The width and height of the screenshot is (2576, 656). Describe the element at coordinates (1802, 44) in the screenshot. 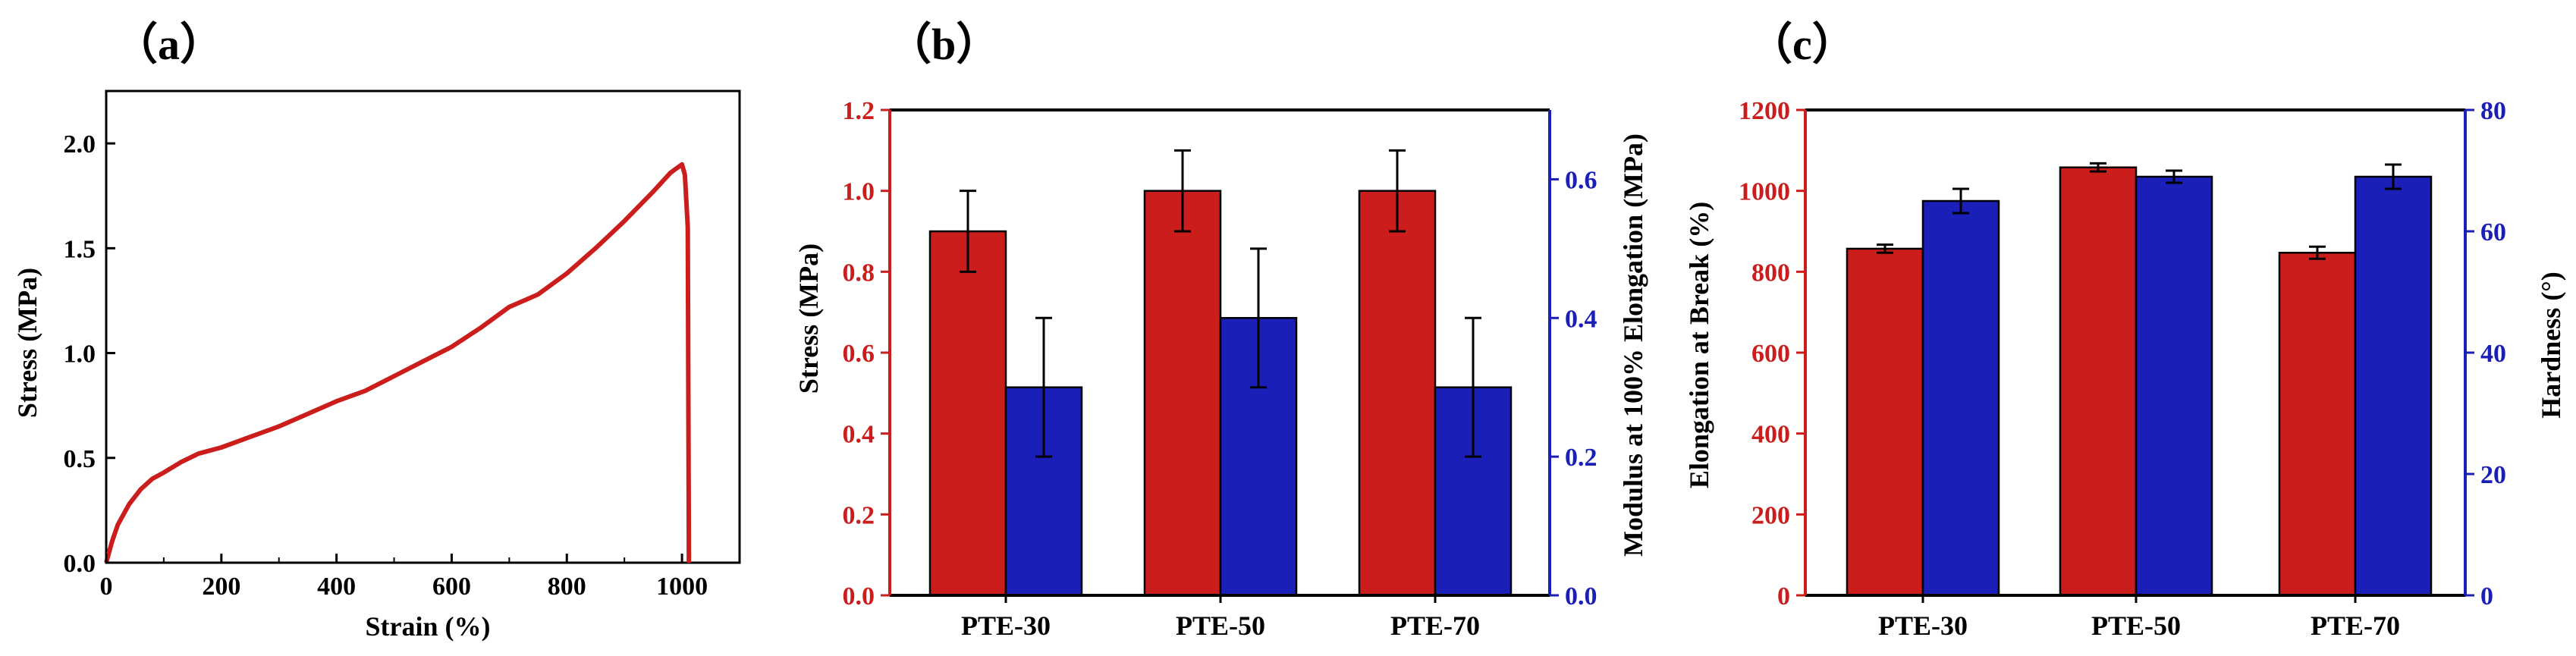

I see `panel-c-label: （c）` at that location.